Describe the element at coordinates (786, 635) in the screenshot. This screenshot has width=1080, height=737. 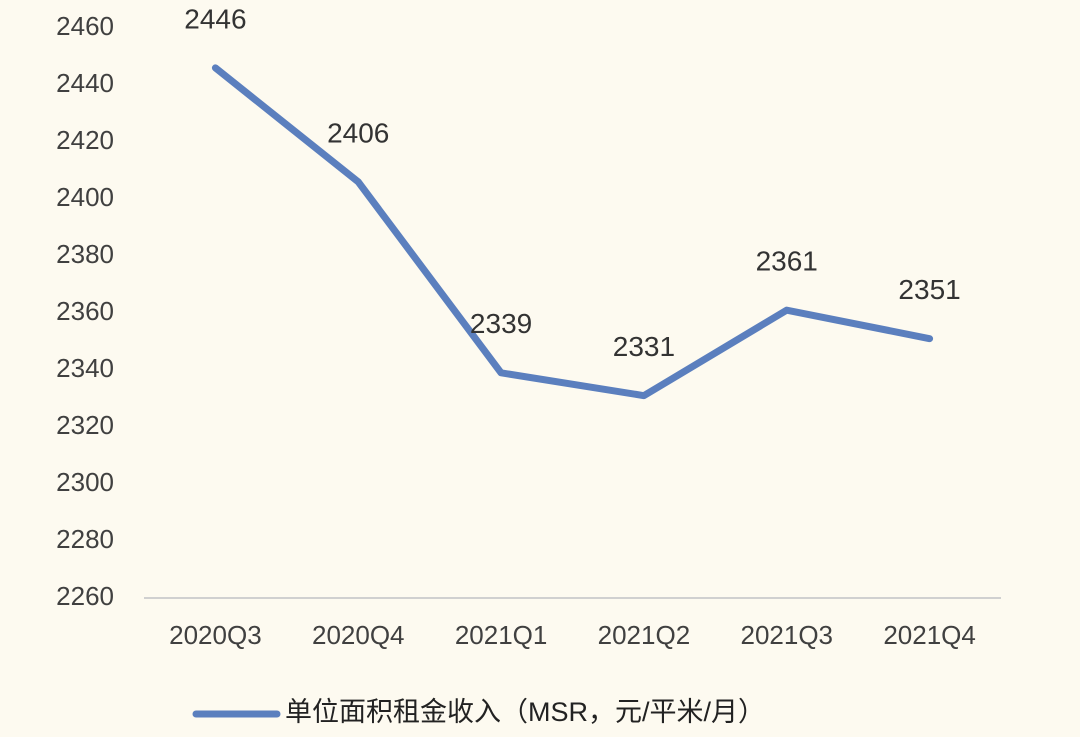
I see `x-tick-label: 2021Q3` at that location.